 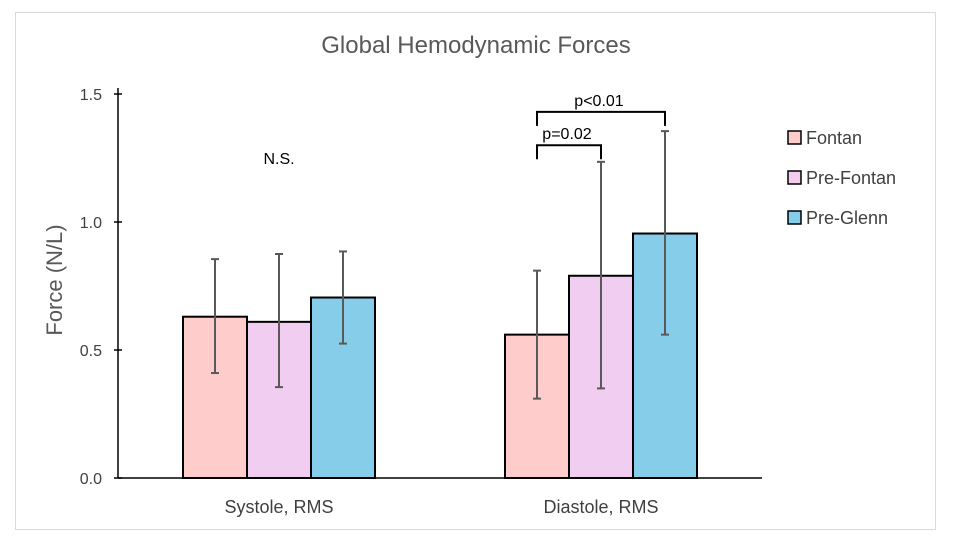 What do you see at coordinates (851, 178) in the screenshot?
I see `legend-label: Pre-Fontan` at bounding box center [851, 178].